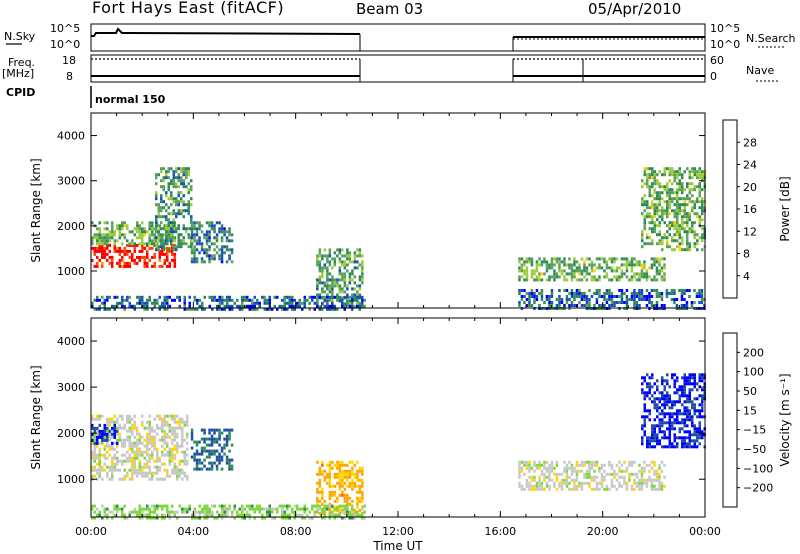  What do you see at coordinates (717, 60) in the screenshot?
I see `freq-tick-right-top: 60` at bounding box center [717, 60].